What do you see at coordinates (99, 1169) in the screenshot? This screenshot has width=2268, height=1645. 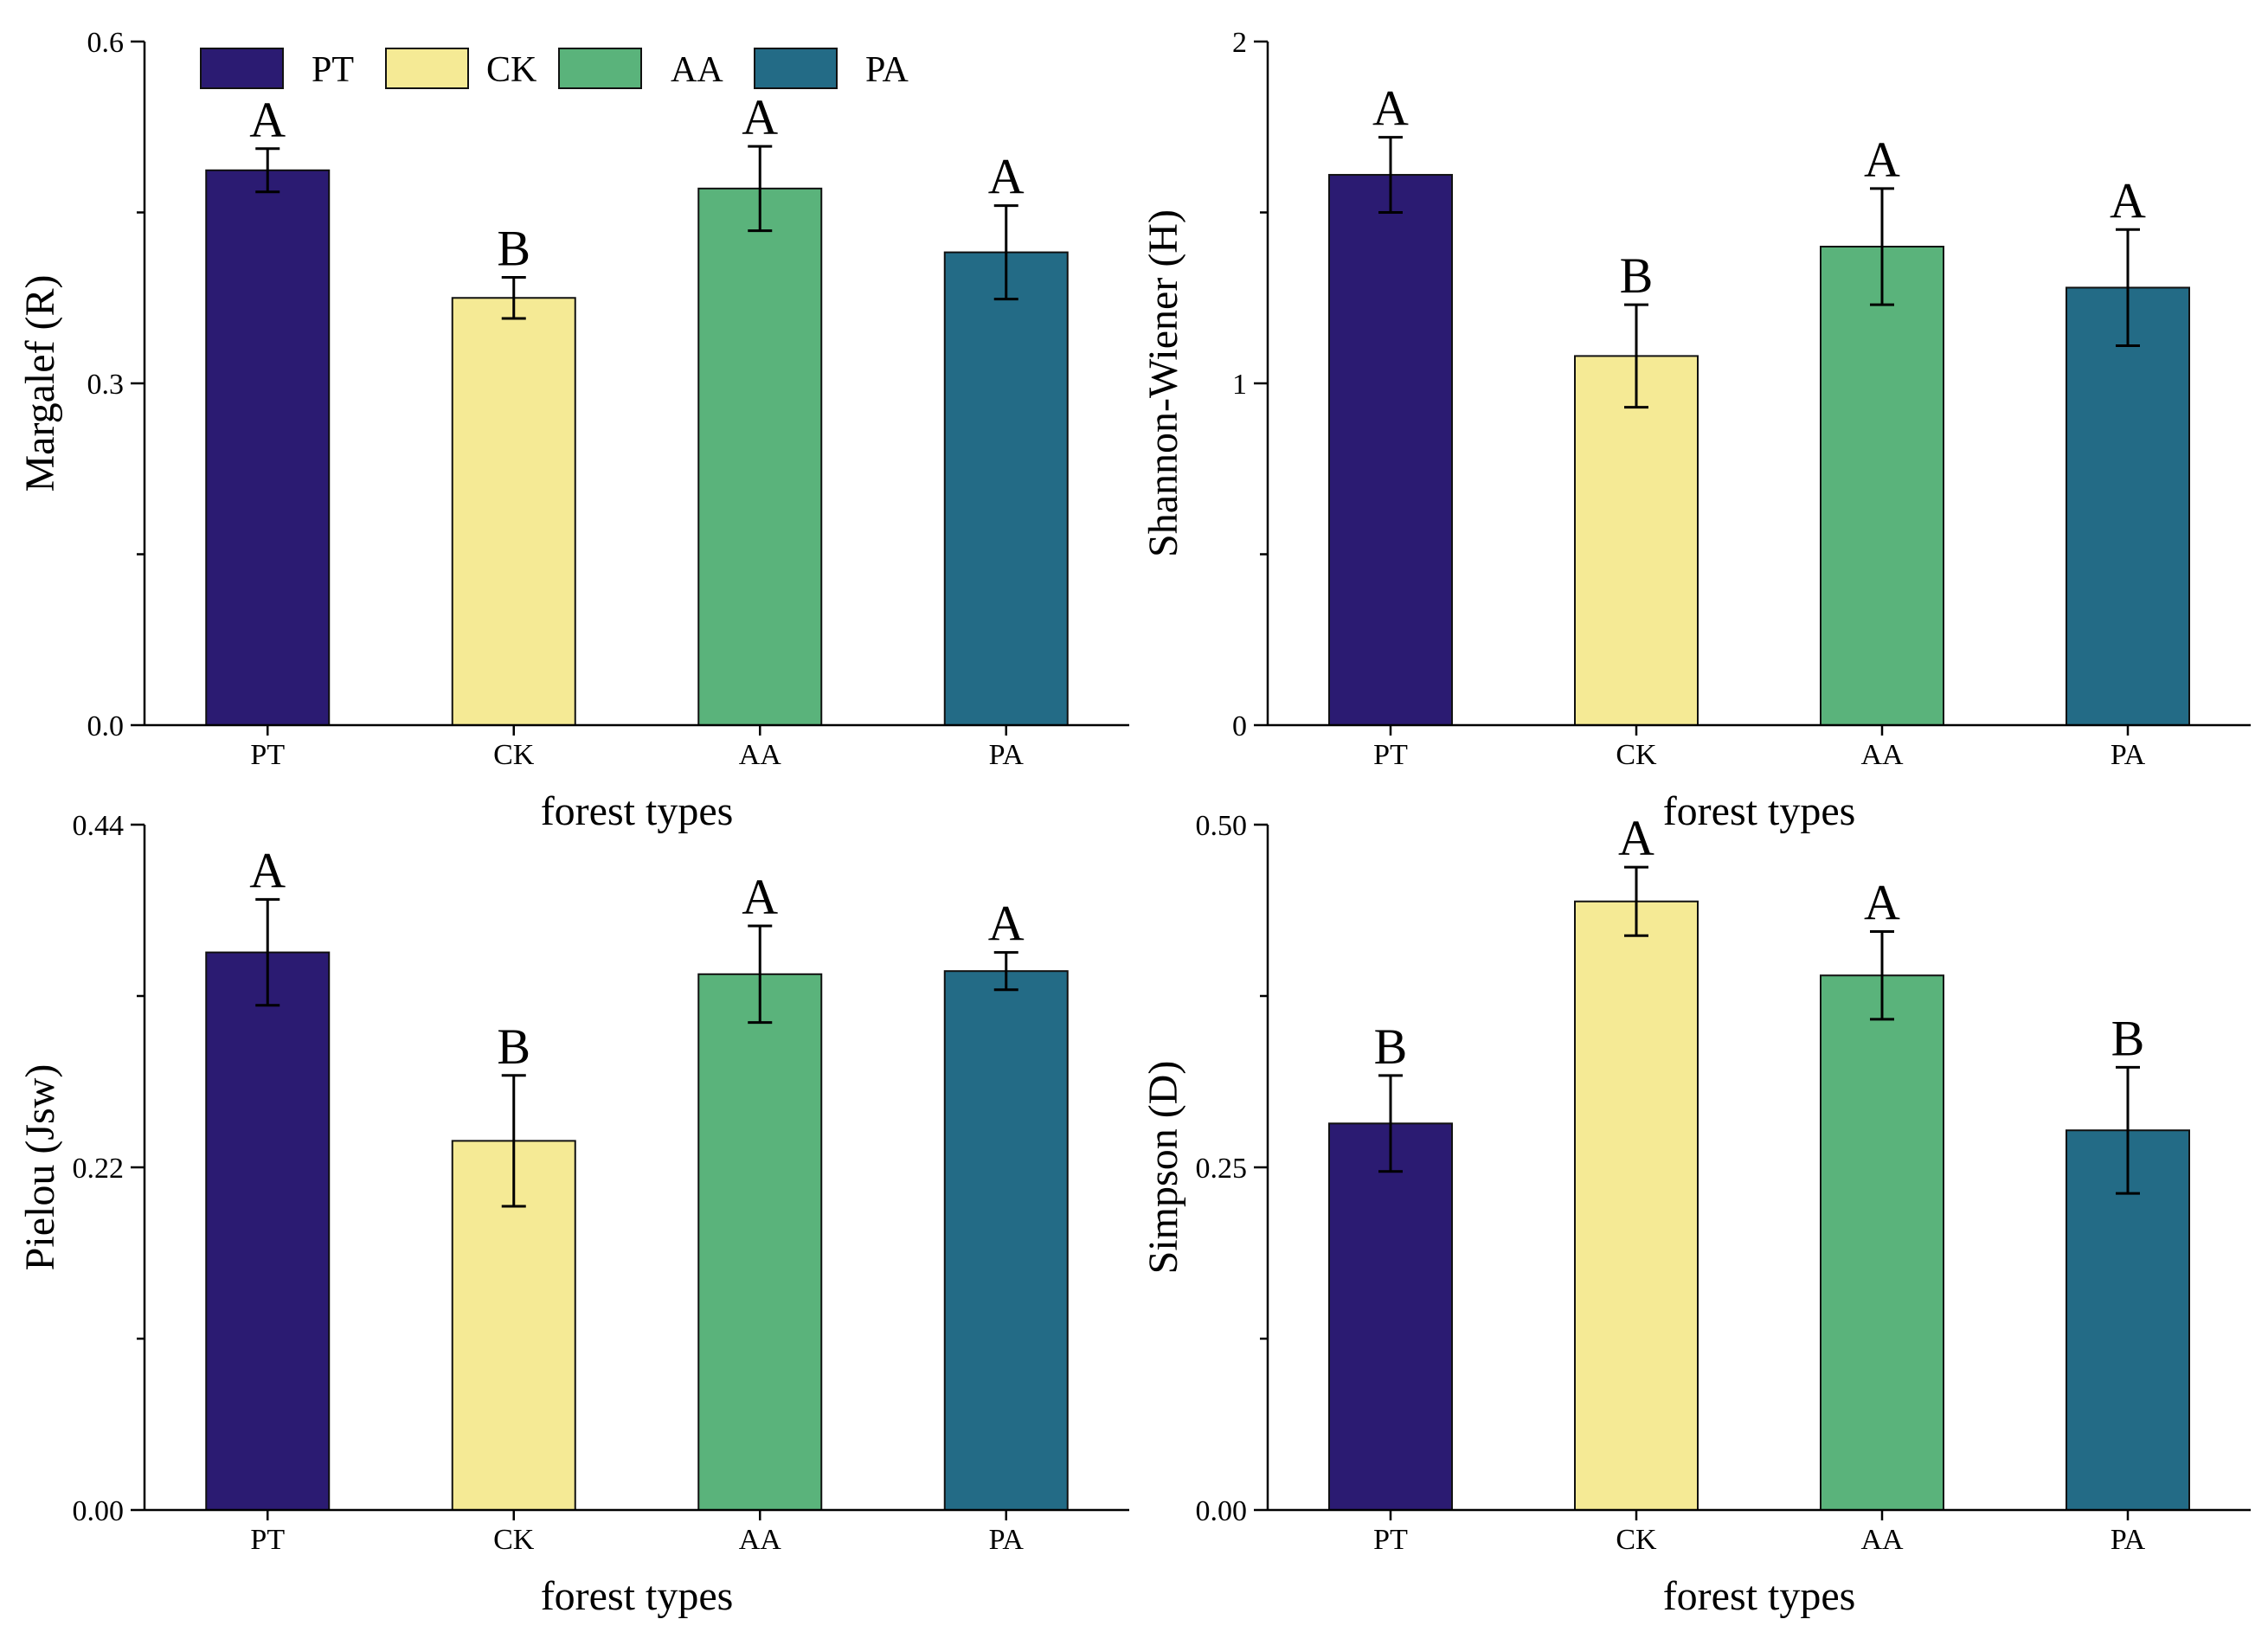 I see `y-tick-label: 0.22` at bounding box center [99, 1169].